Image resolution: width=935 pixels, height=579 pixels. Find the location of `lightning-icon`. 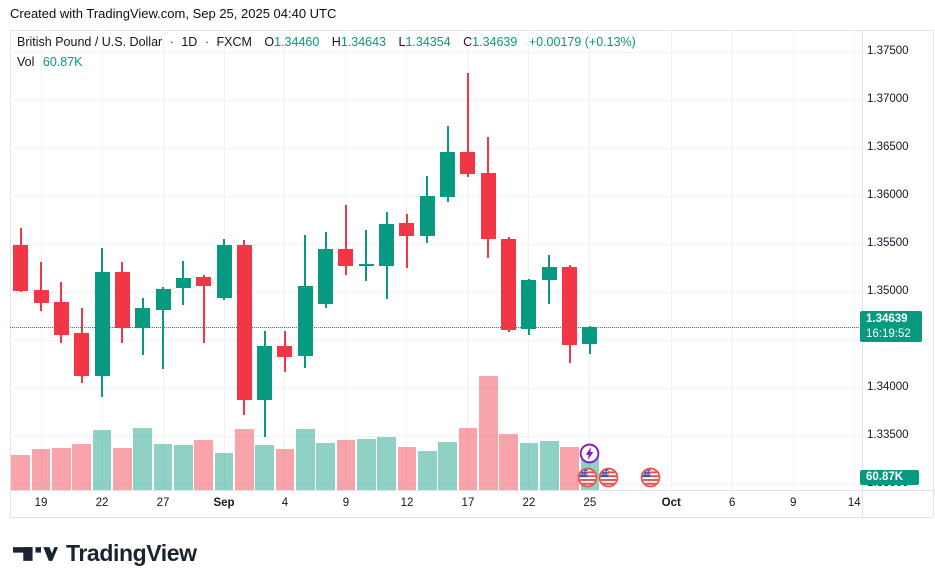

lightning-icon is located at coordinates (589, 453).